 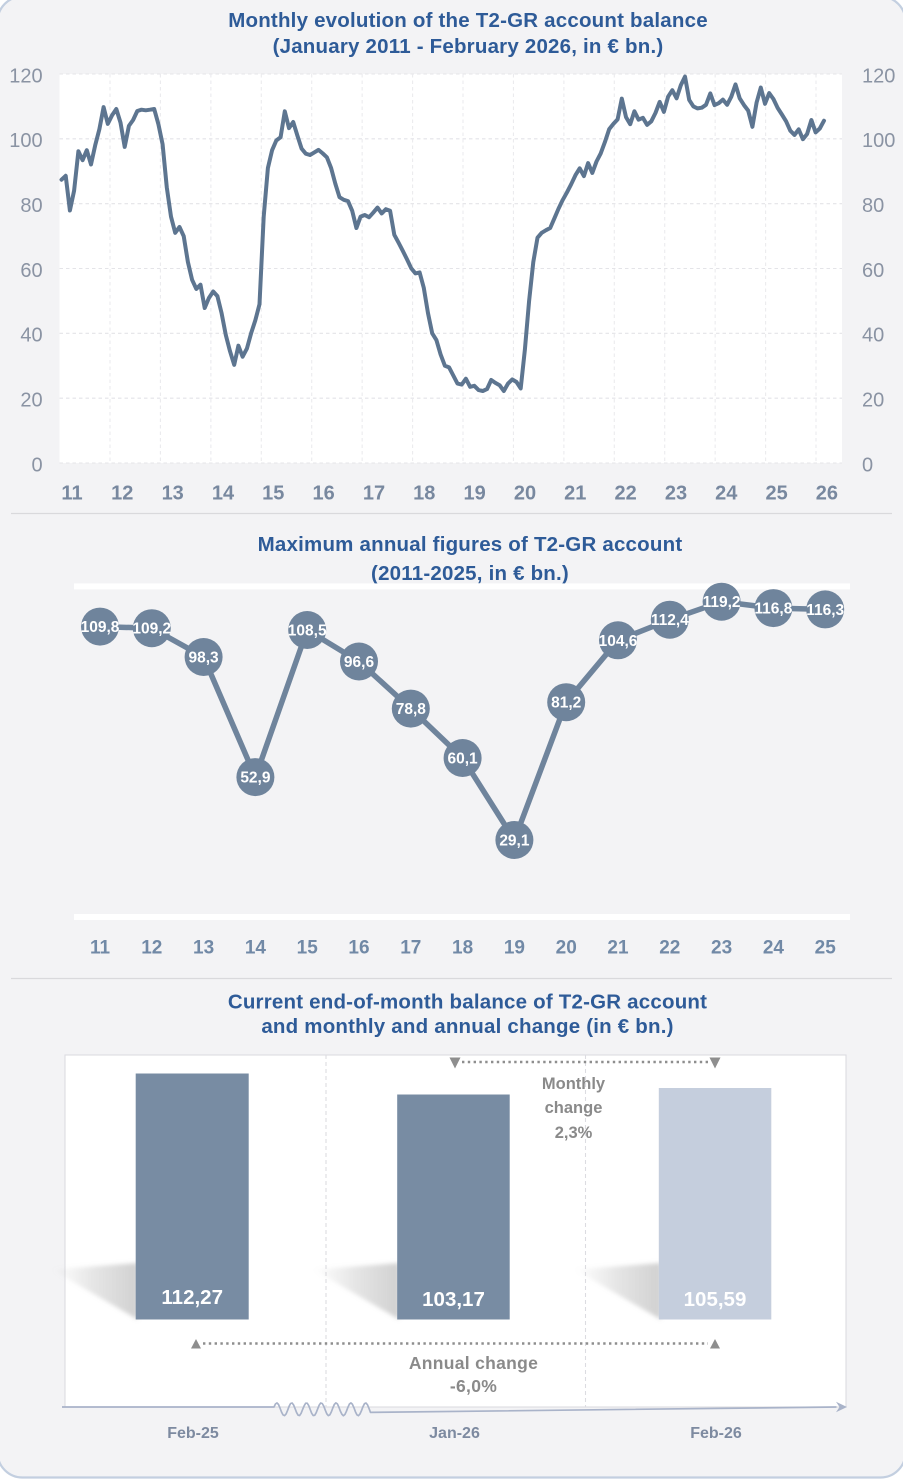 What do you see at coordinates (100, 627) in the screenshot?
I see `svg-text: 109,8` at bounding box center [100, 627].